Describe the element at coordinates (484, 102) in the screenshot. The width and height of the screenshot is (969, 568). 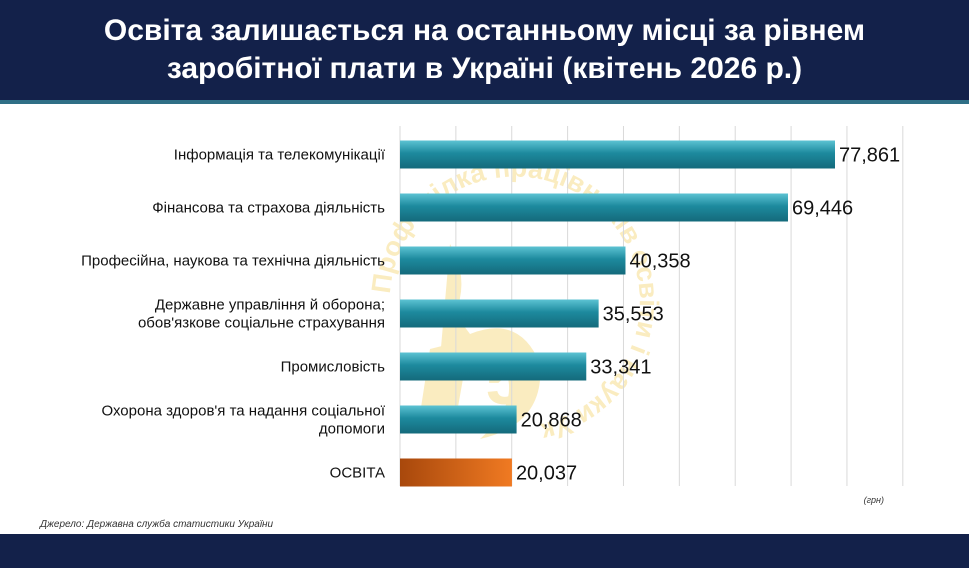
I see `header-divider` at that location.